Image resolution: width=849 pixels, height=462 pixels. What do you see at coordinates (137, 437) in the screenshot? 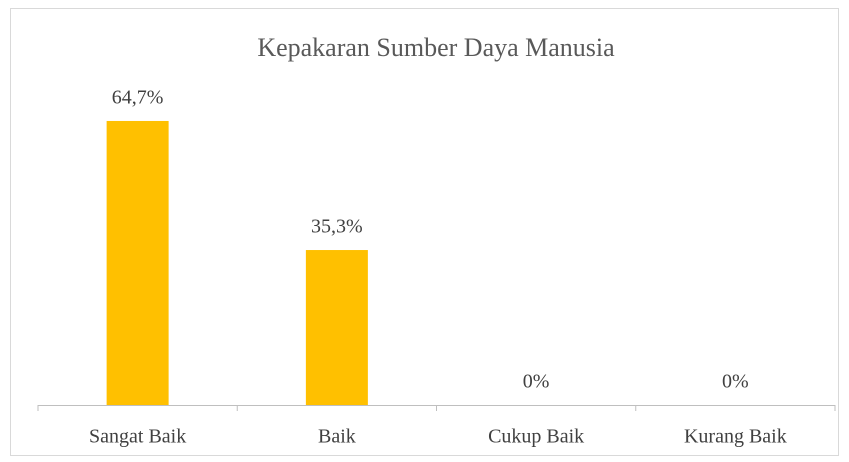
I see `x-tick-label: Sangat Baik` at bounding box center [137, 437].